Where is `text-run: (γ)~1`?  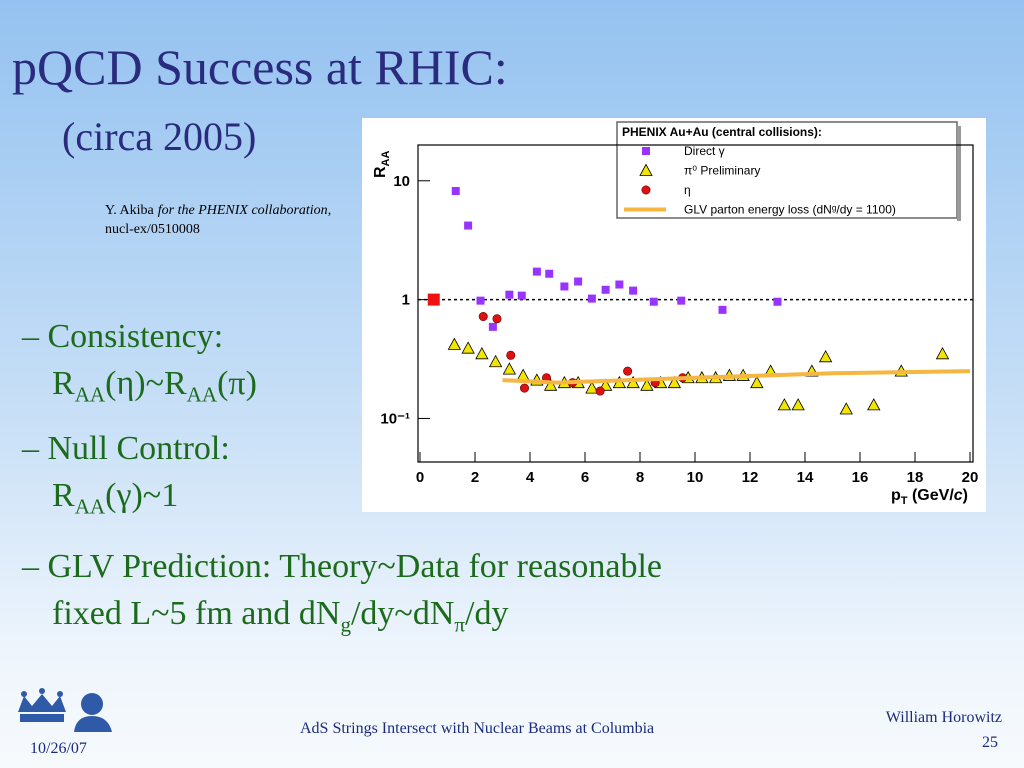
text-run: (γ)~1 is located at coordinates (142, 495).